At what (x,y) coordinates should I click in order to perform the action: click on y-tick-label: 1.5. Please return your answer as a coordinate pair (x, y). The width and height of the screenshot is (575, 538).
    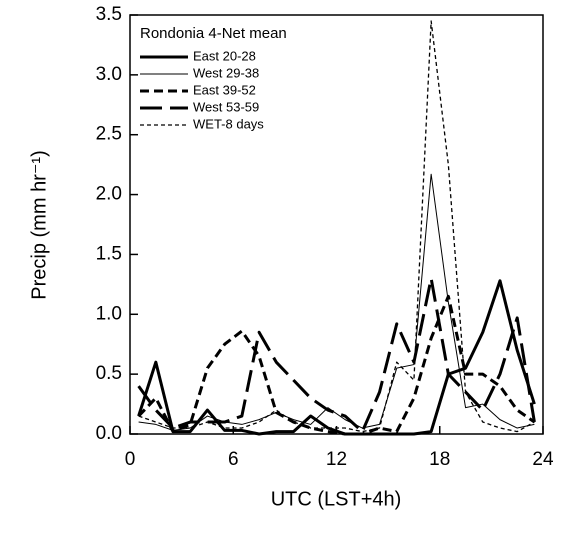
    Looking at the image, I should click on (109, 253).